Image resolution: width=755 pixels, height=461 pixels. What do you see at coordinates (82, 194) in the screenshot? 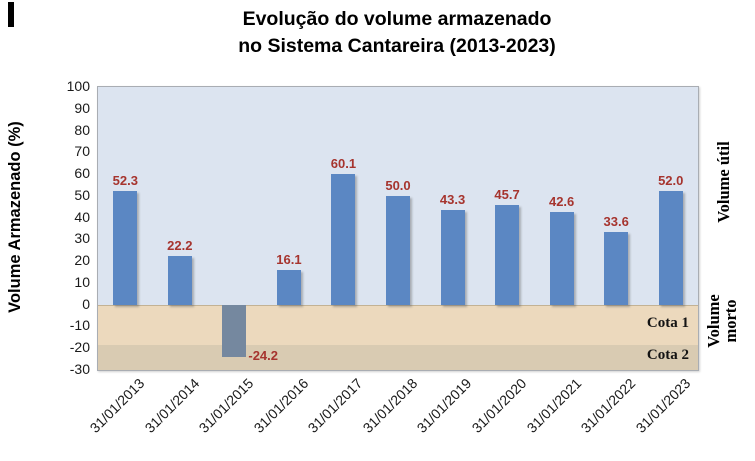
I see `y-tick-label: 50` at bounding box center [82, 194].